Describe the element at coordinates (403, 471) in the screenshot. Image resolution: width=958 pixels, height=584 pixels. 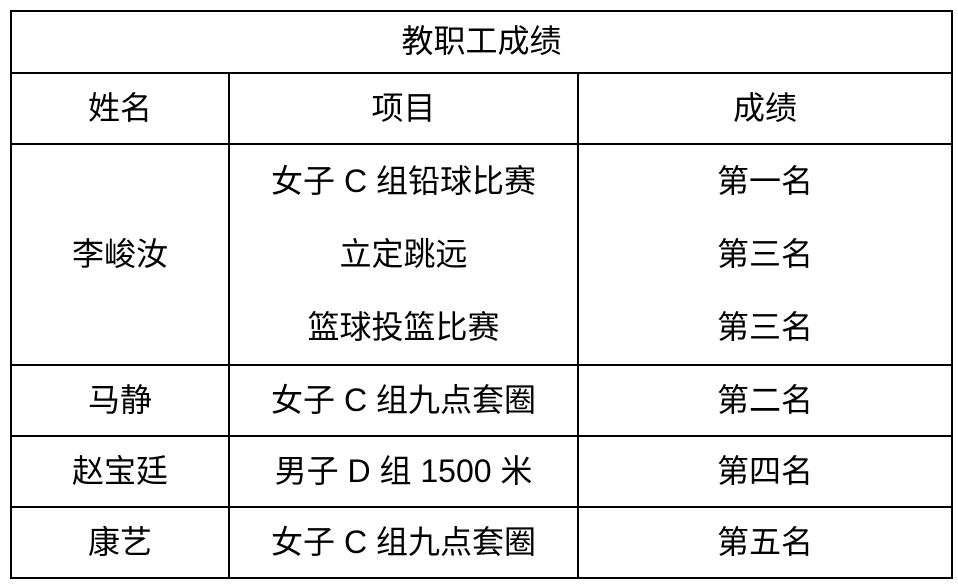
I see `event-cell: 男子 D 组 1500 米` at that location.